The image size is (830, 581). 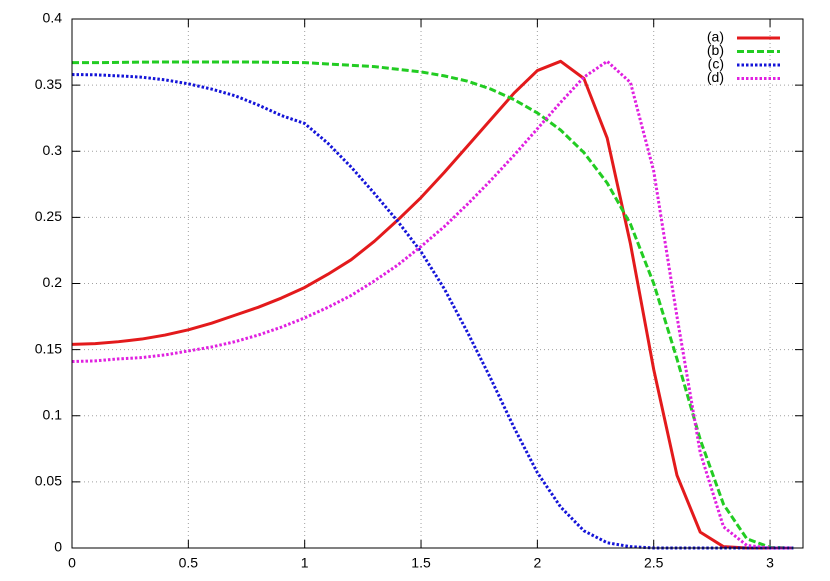 What do you see at coordinates (58, 547) in the screenshot?
I see `y-tick-label: 0` at bounding box center [58, 547].